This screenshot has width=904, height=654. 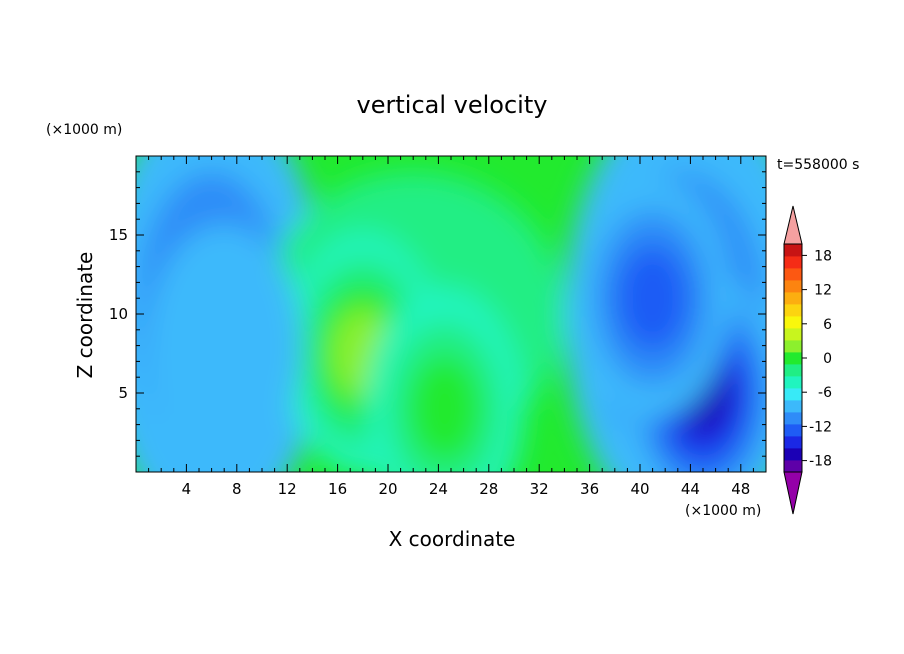 What do you see at coordinates (818, 165) in the screenshot?
I see `time-label: t=558000 s` at bounding box center [818, 165].